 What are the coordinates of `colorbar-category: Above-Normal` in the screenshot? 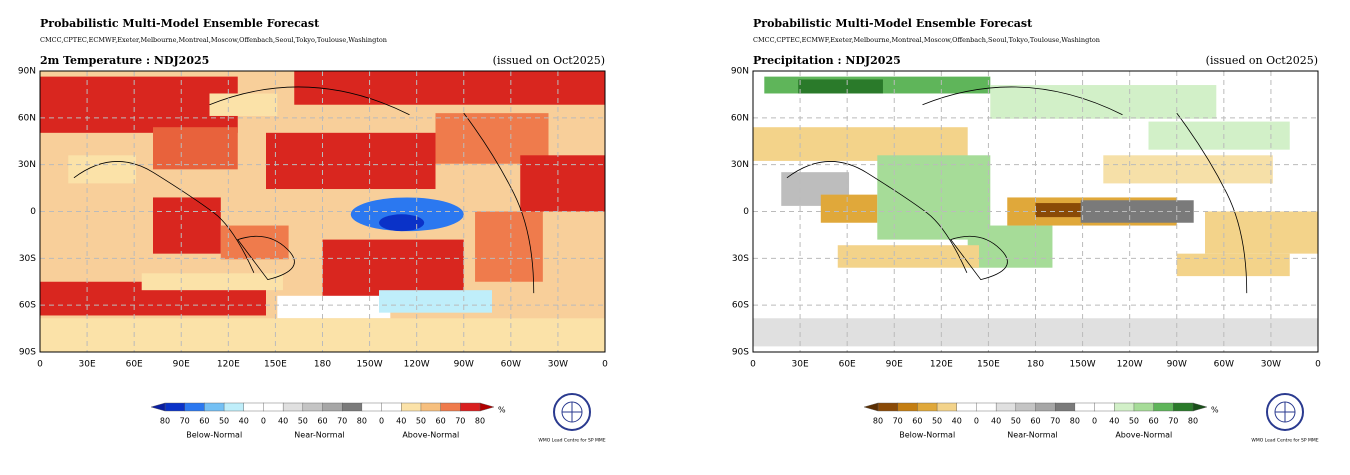 It's located at (430, 435).